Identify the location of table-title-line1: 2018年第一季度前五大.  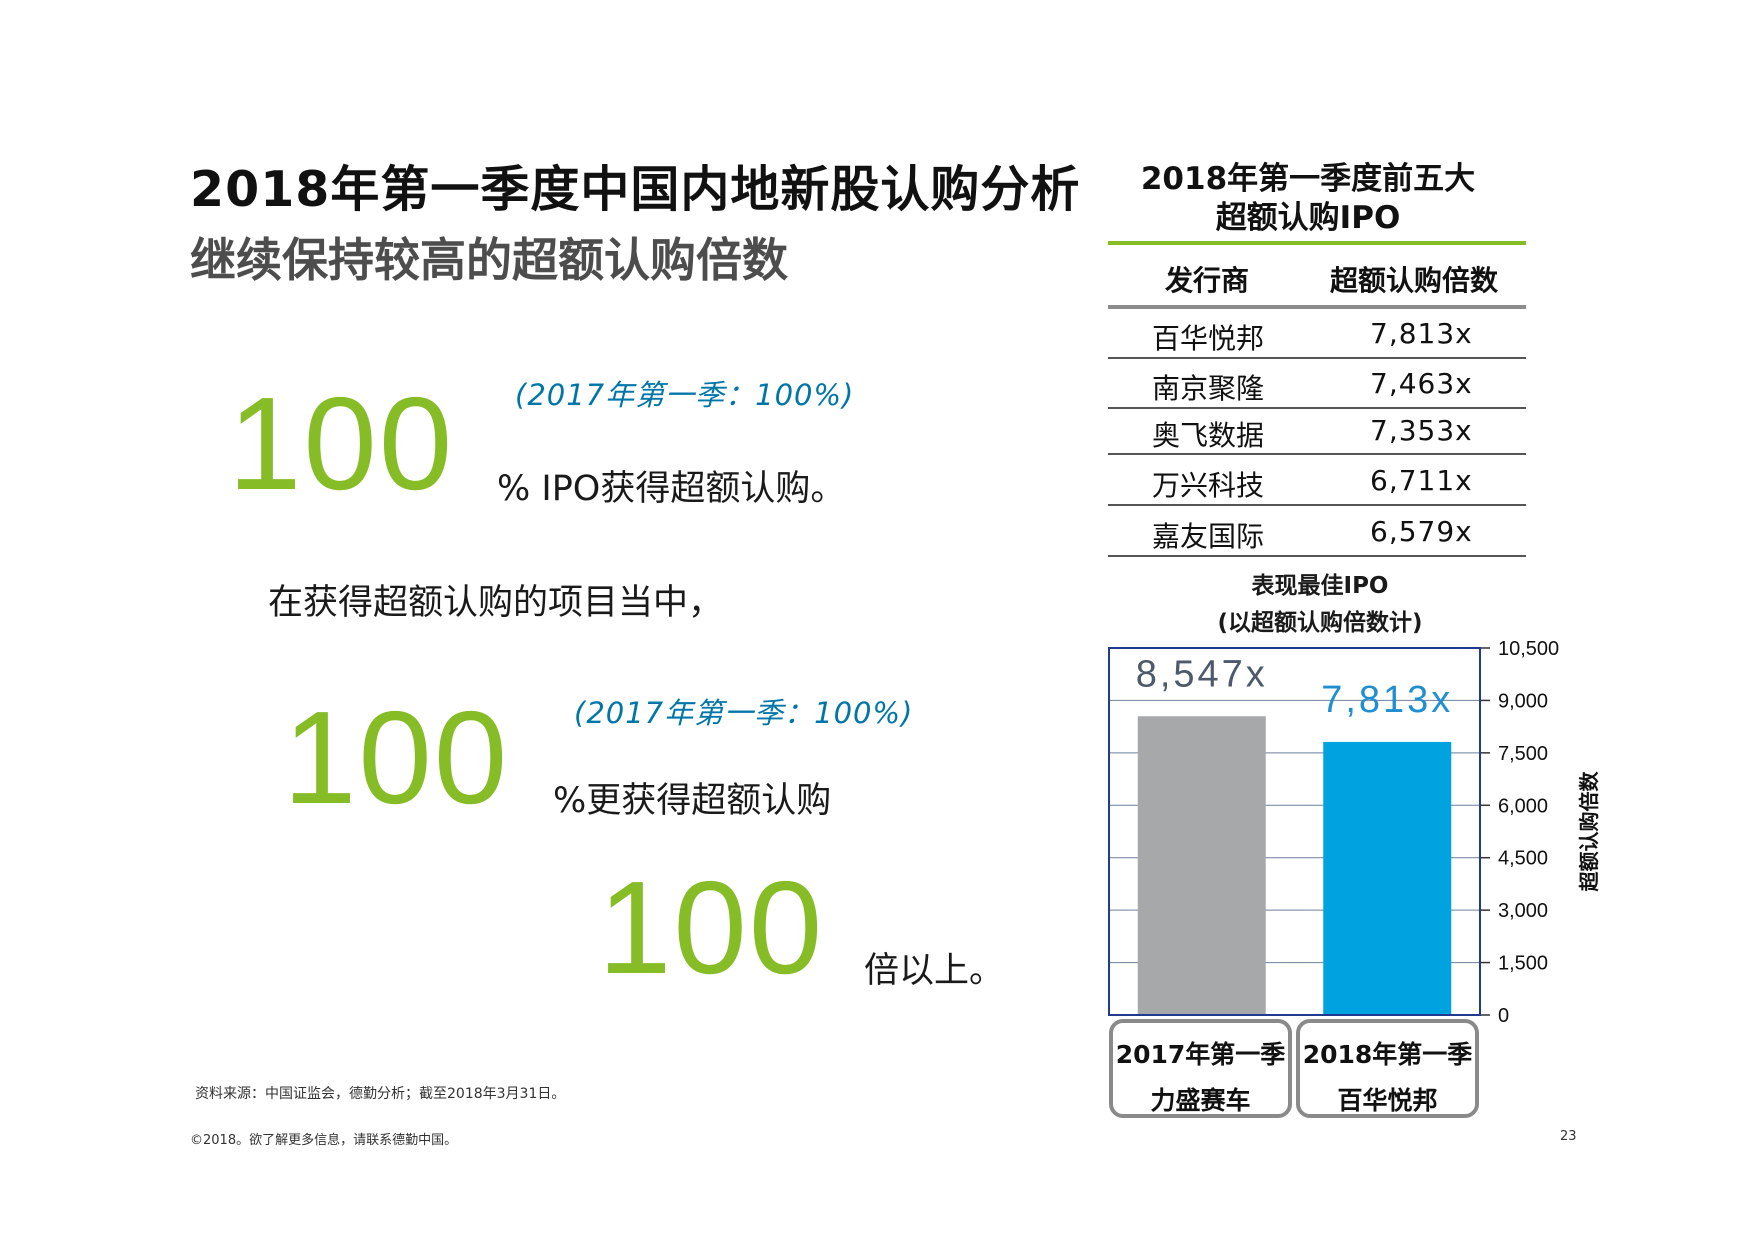
(1308, 179).